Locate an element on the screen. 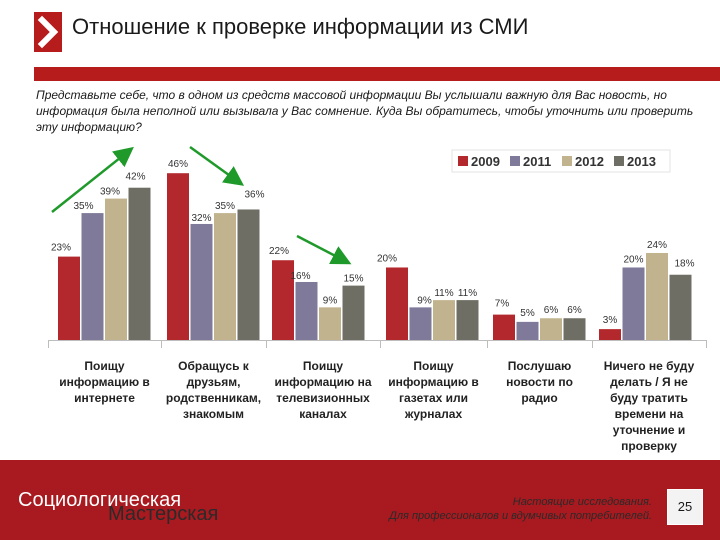  data-label: 16% is located at coordinates (300, 276).